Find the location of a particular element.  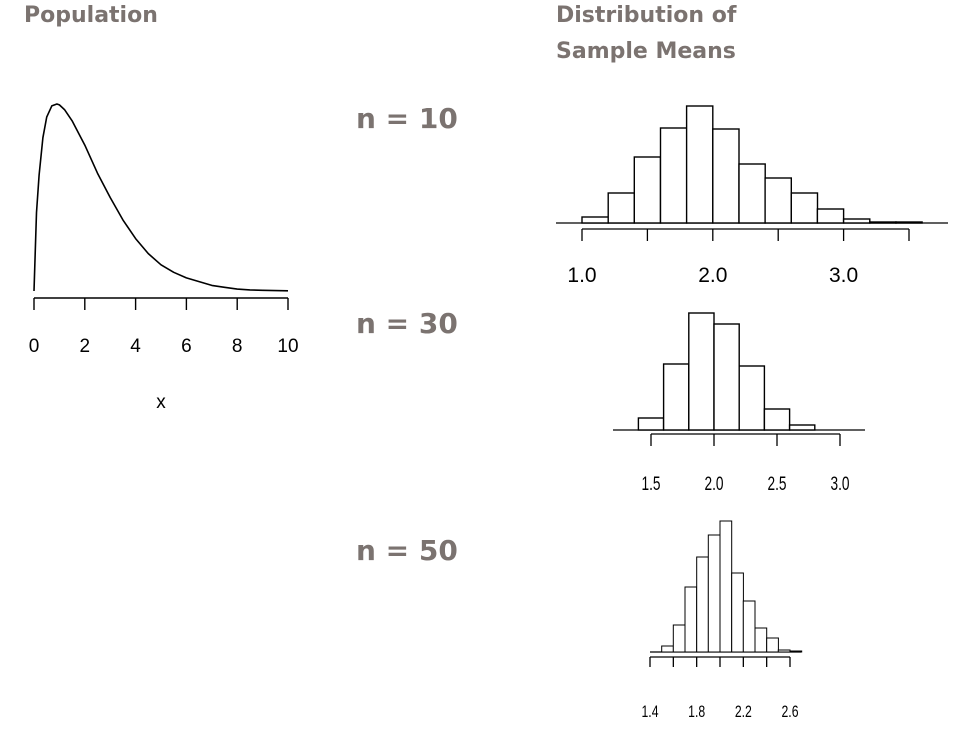

histogram-n10: 1.0 2.0 3.0 is located at coordinates (752, 196).